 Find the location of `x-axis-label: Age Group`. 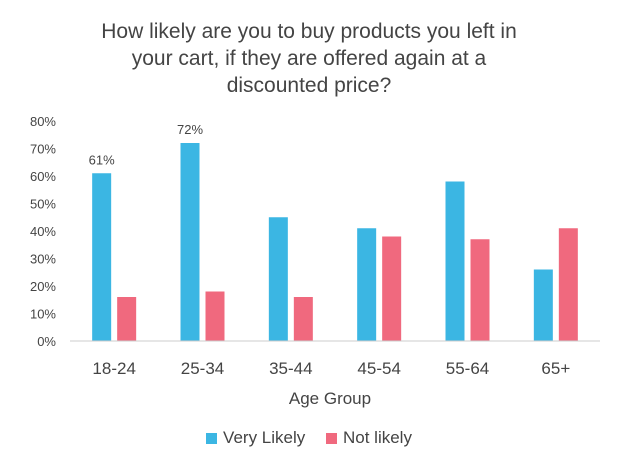

x-axis-label: Age Group is located at coordinates (330, 398).